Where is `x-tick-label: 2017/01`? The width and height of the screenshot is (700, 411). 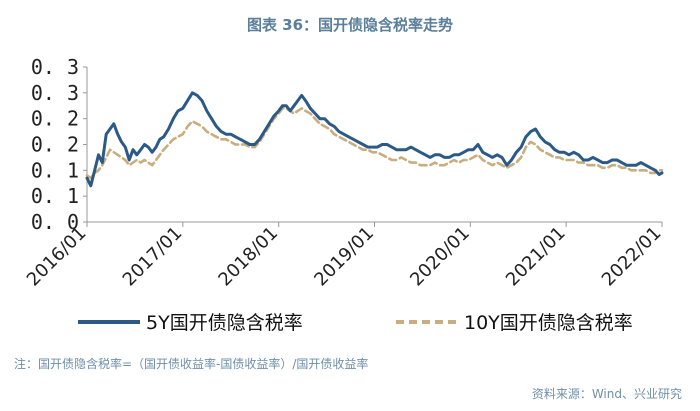
x-tick-label: 2017/01 is located at coordinates (153, 257).